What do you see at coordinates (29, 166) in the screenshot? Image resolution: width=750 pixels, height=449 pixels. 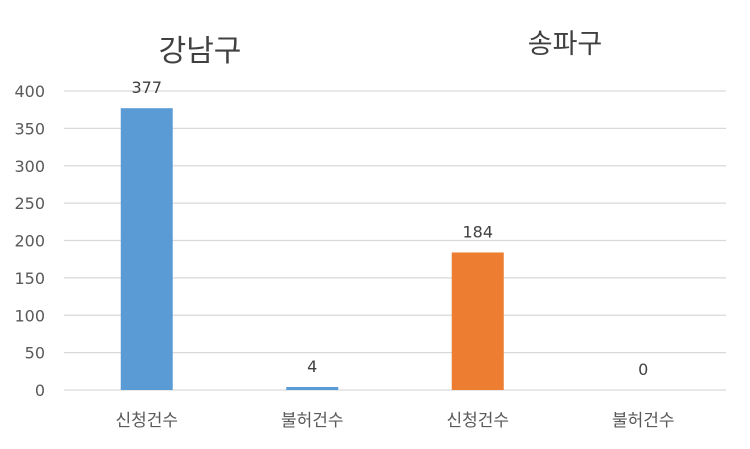 I see `y-tick-label: 300` at bounding box center [29, 166].